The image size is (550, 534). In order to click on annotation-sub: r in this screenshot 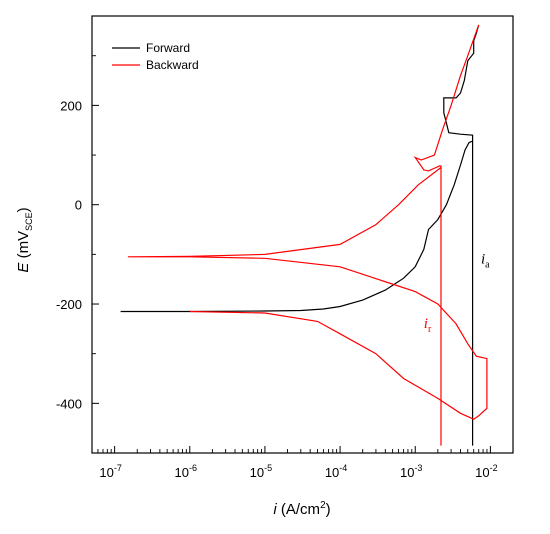, I will do `click(430, 329)`.